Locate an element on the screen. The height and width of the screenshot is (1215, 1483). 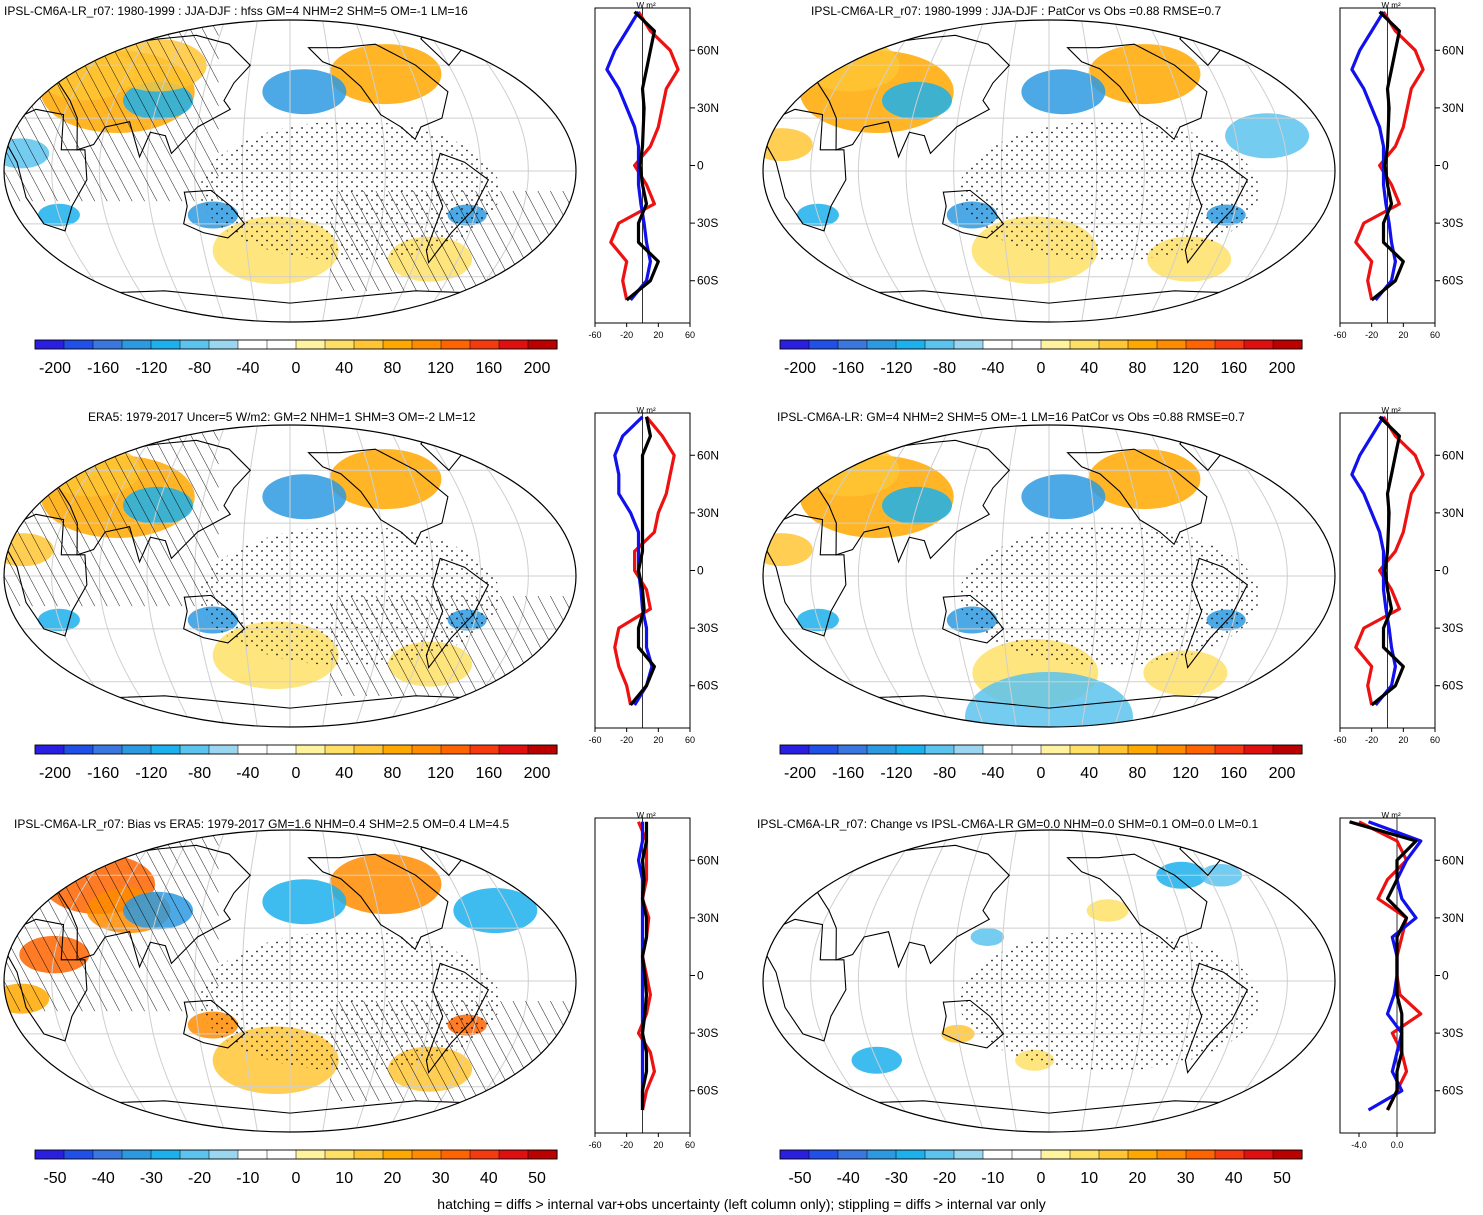
profile-blue-line is located at coordinates (633, 560).